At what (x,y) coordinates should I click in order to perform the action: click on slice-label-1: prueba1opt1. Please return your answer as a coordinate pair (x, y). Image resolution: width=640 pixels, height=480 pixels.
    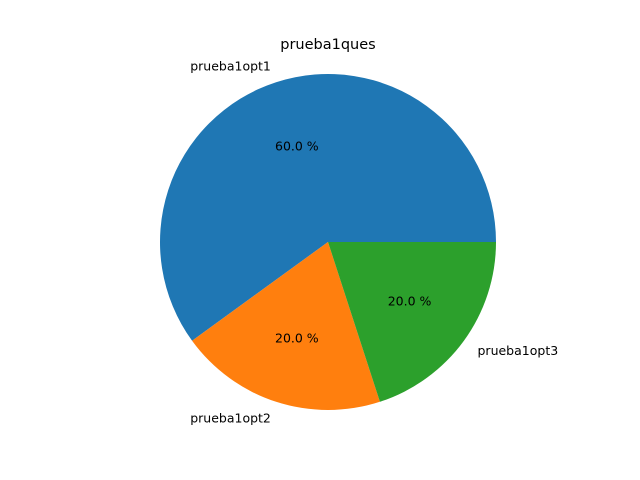
    Looking at the image, I should click on (230, 66).